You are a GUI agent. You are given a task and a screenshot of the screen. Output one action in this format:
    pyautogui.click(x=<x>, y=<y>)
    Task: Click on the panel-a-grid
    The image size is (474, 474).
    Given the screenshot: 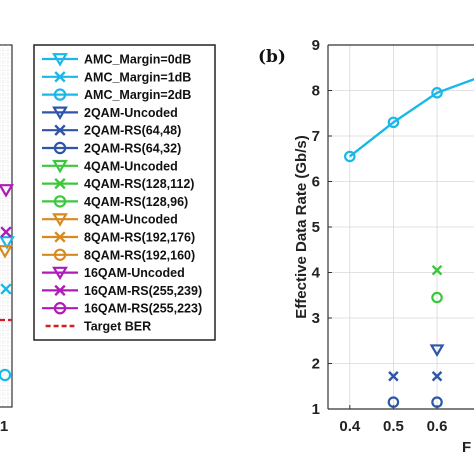 What is the action you would take?
    pyautogui.click(x=6, y=226)
    